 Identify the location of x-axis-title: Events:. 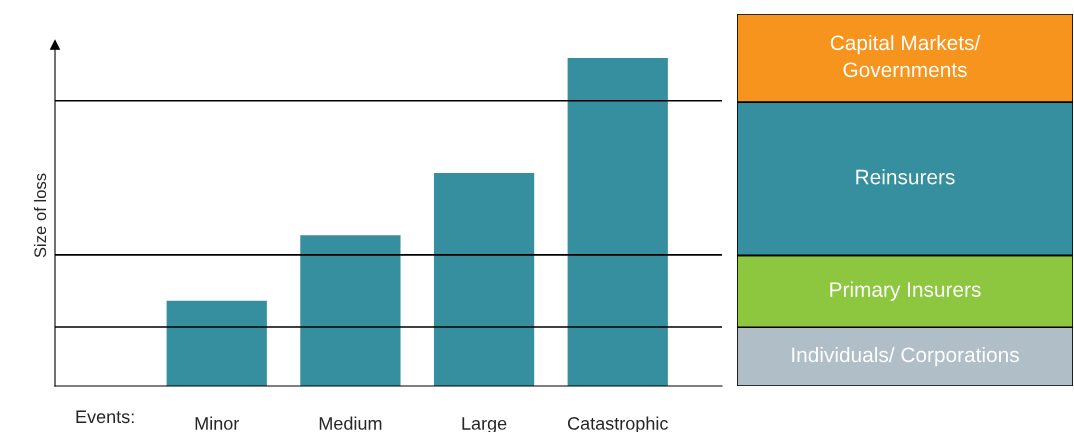
(105, 417).